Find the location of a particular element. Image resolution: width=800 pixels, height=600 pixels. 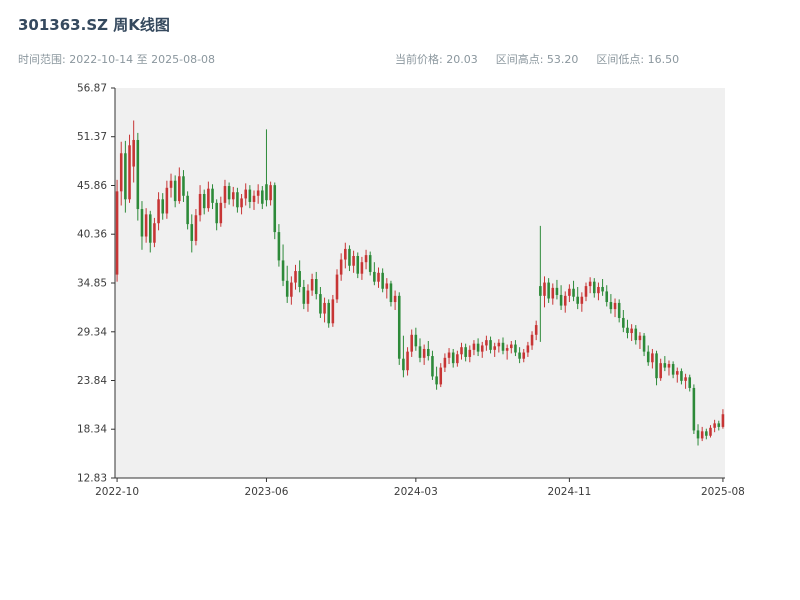

range-high-text: 区间高点: 53.20 is located at coordinates (537, 59).